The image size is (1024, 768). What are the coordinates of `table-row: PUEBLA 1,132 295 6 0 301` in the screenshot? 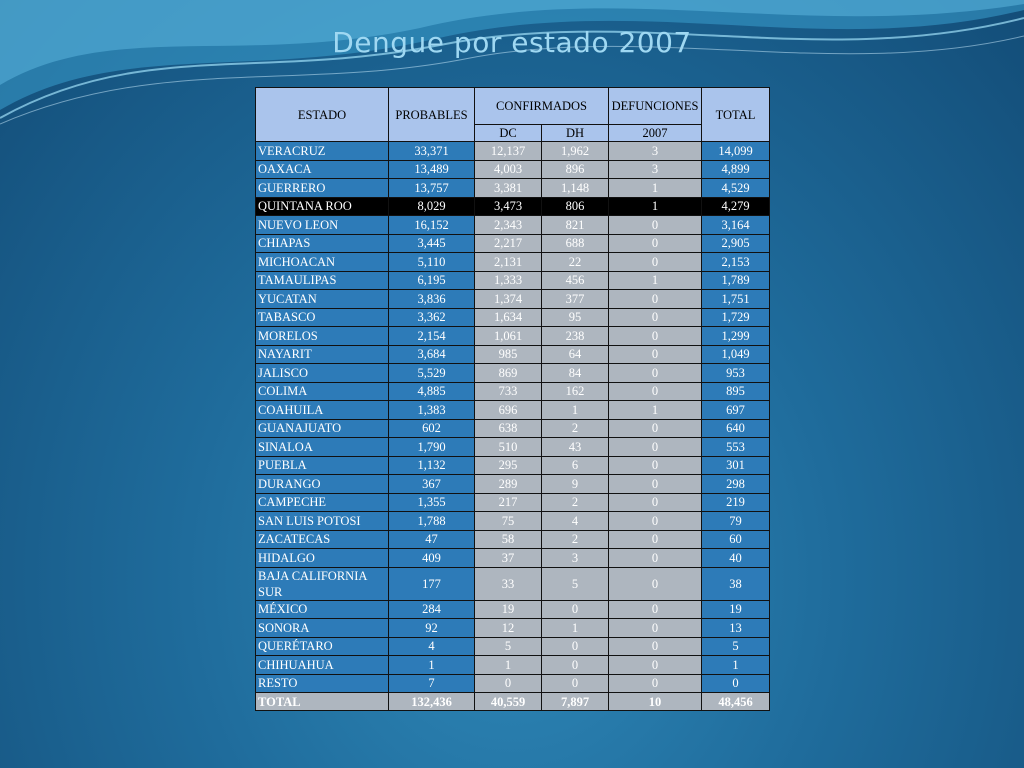 It's located at (512, 465).